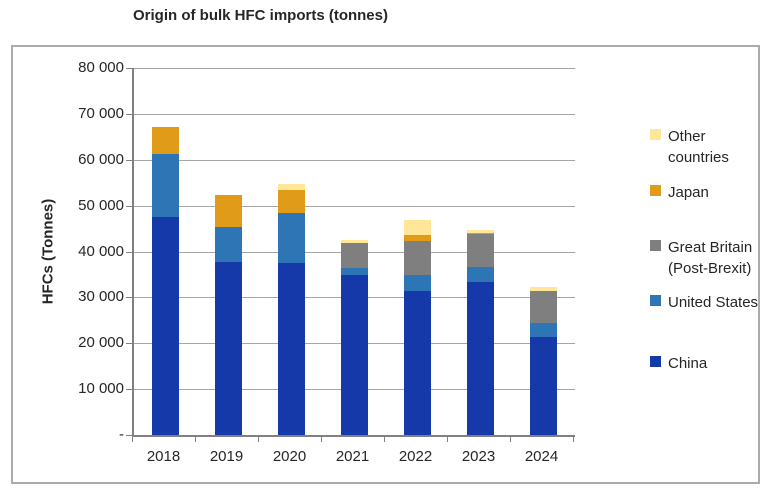 The width and height of the screenshot is (770, 494). Describe the element at coordinates (101, 205) in the screenshot. I see `y-axis-tick-label: 50 000` at that location.